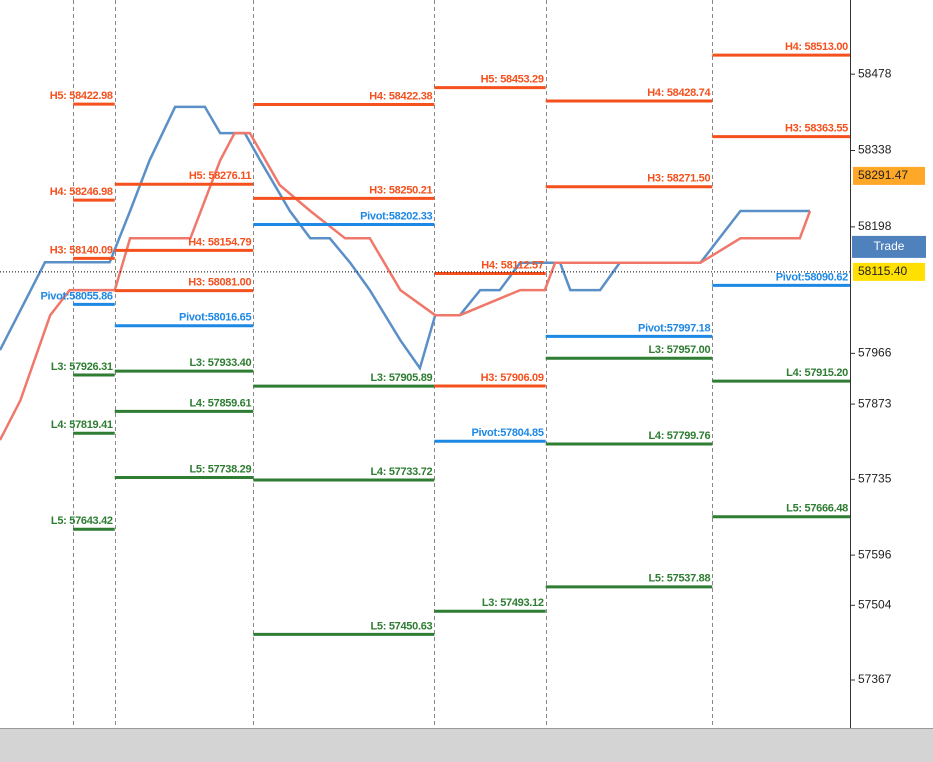 The width and height of the screenshot is (933, 762). I want to click on level-label: H4: 58513.00, so click(816, 47).